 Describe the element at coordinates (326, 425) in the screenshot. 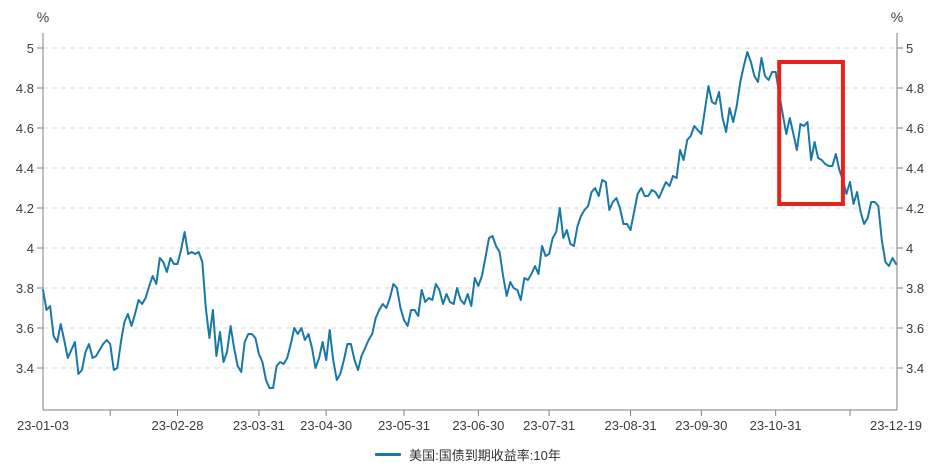

I see `svg-text: 23-04-30` at that location.